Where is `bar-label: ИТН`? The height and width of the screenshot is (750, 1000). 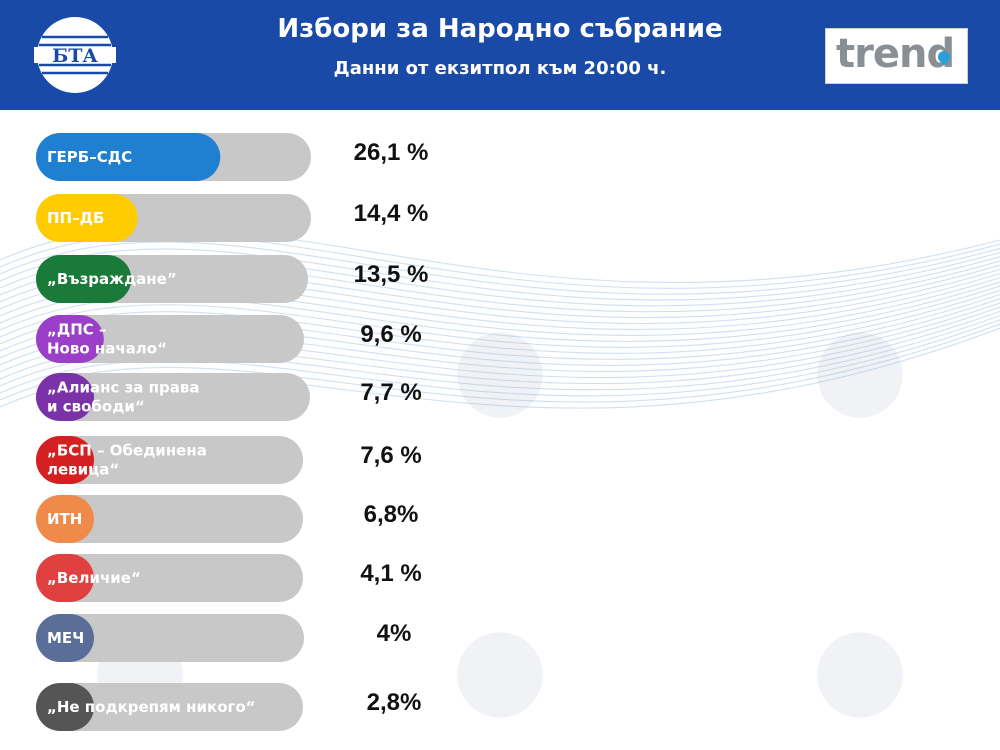
bar-label: ИТН is located at coordinates (64, 519).